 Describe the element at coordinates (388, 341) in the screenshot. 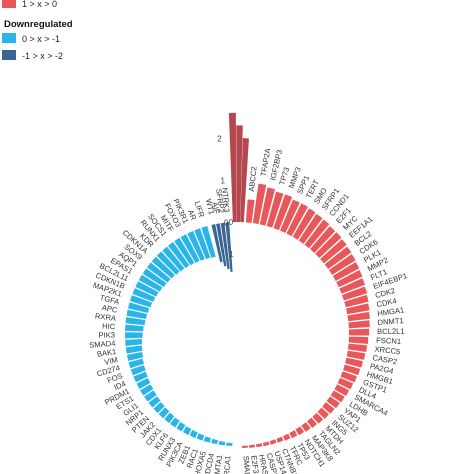

I see `gene-label-up: FSCN1` at that location.